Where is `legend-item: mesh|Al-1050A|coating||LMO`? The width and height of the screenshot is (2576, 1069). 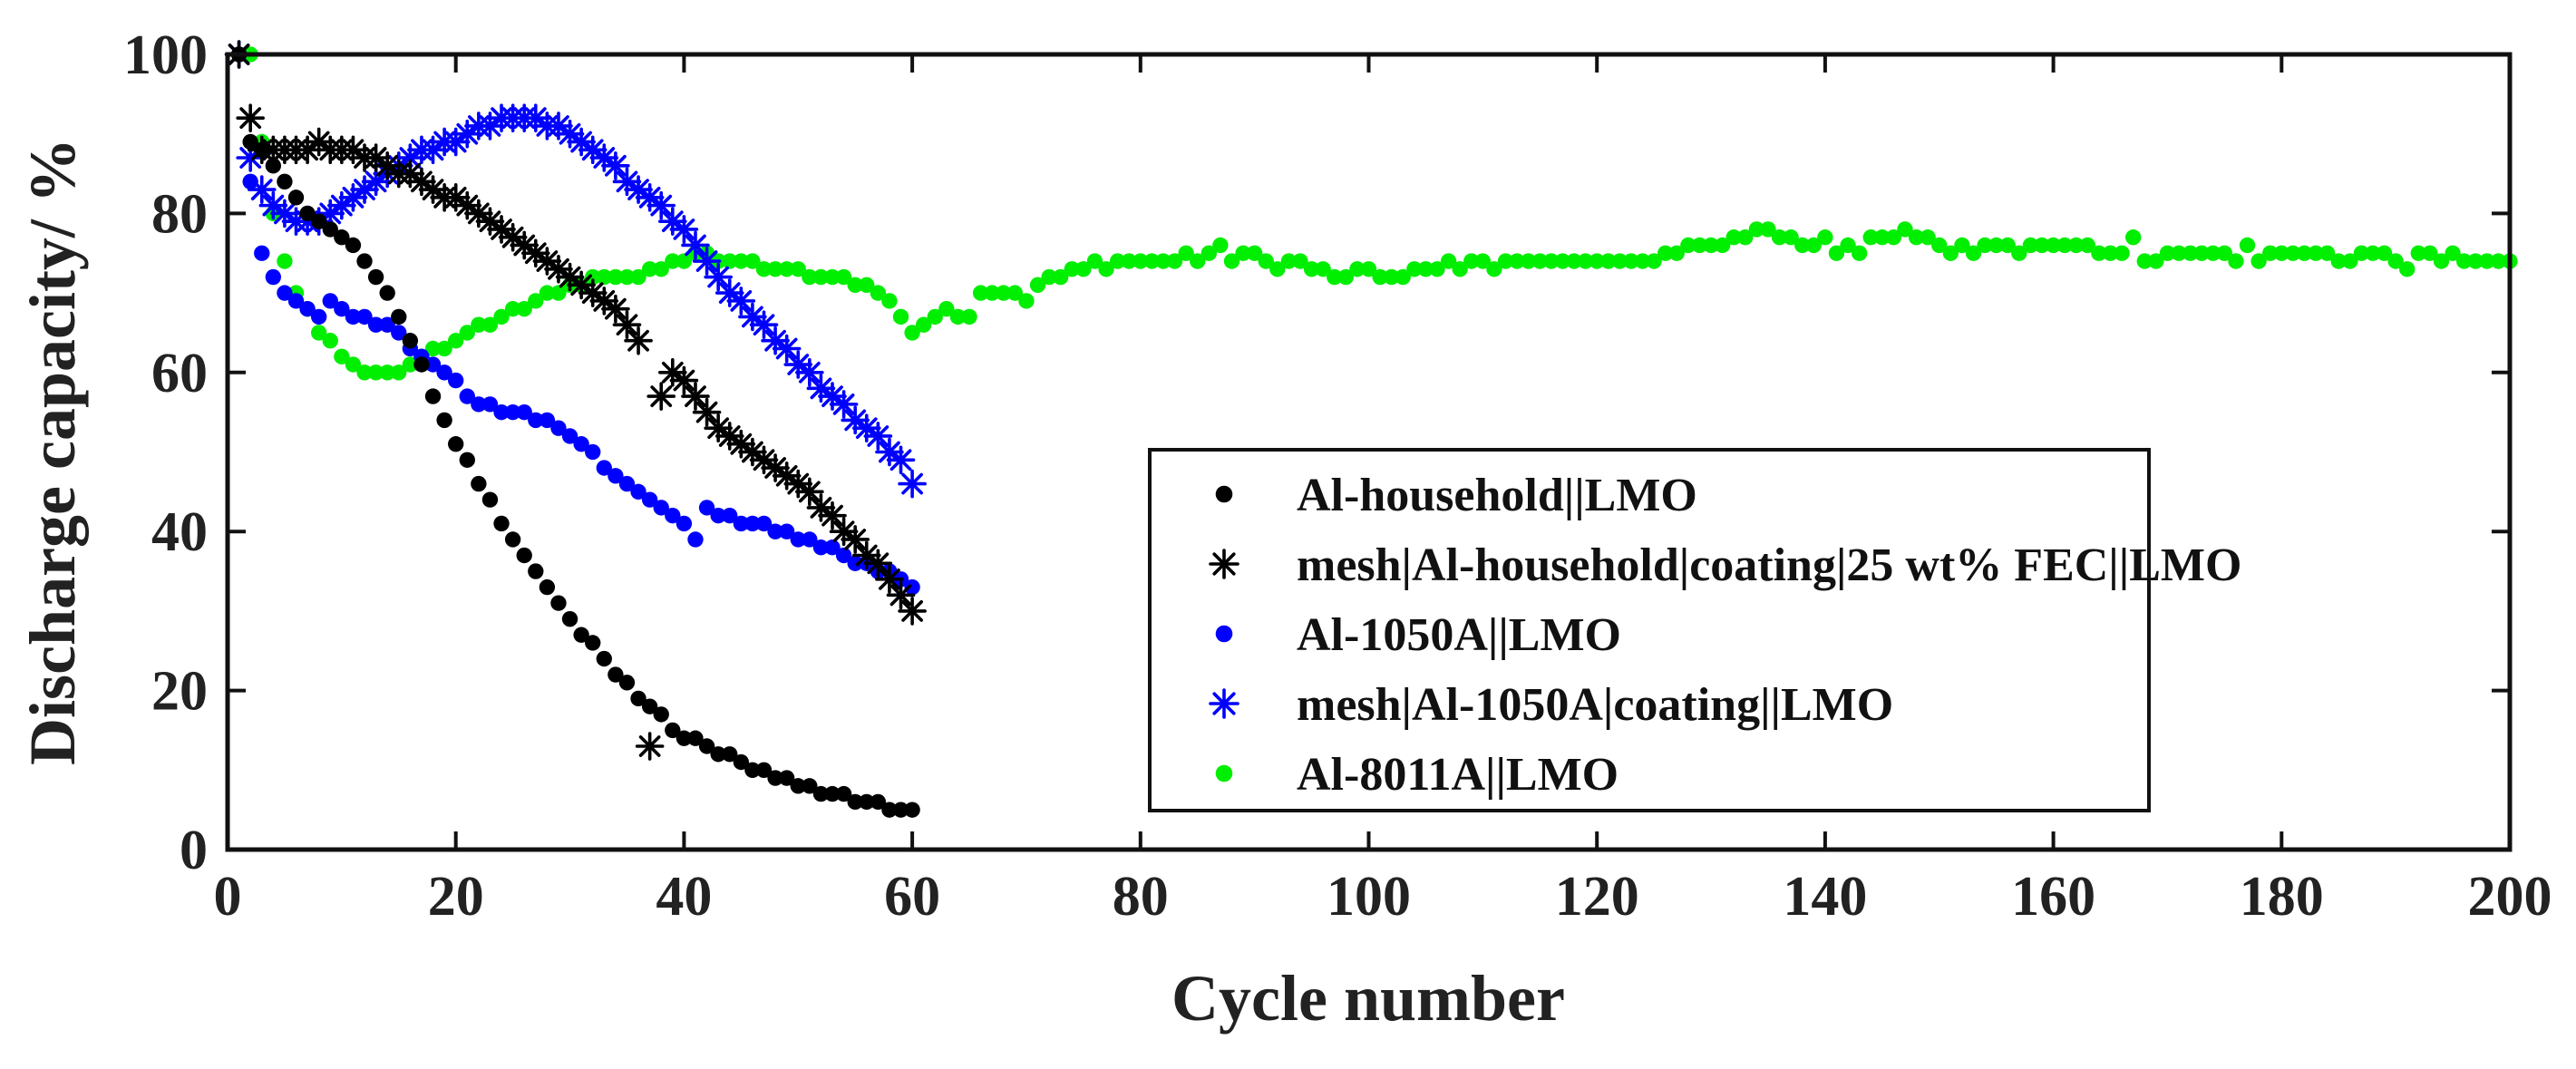
legend-item: mesh|Al-1050A|coating||LMO is located at coordinates (1551, 705).